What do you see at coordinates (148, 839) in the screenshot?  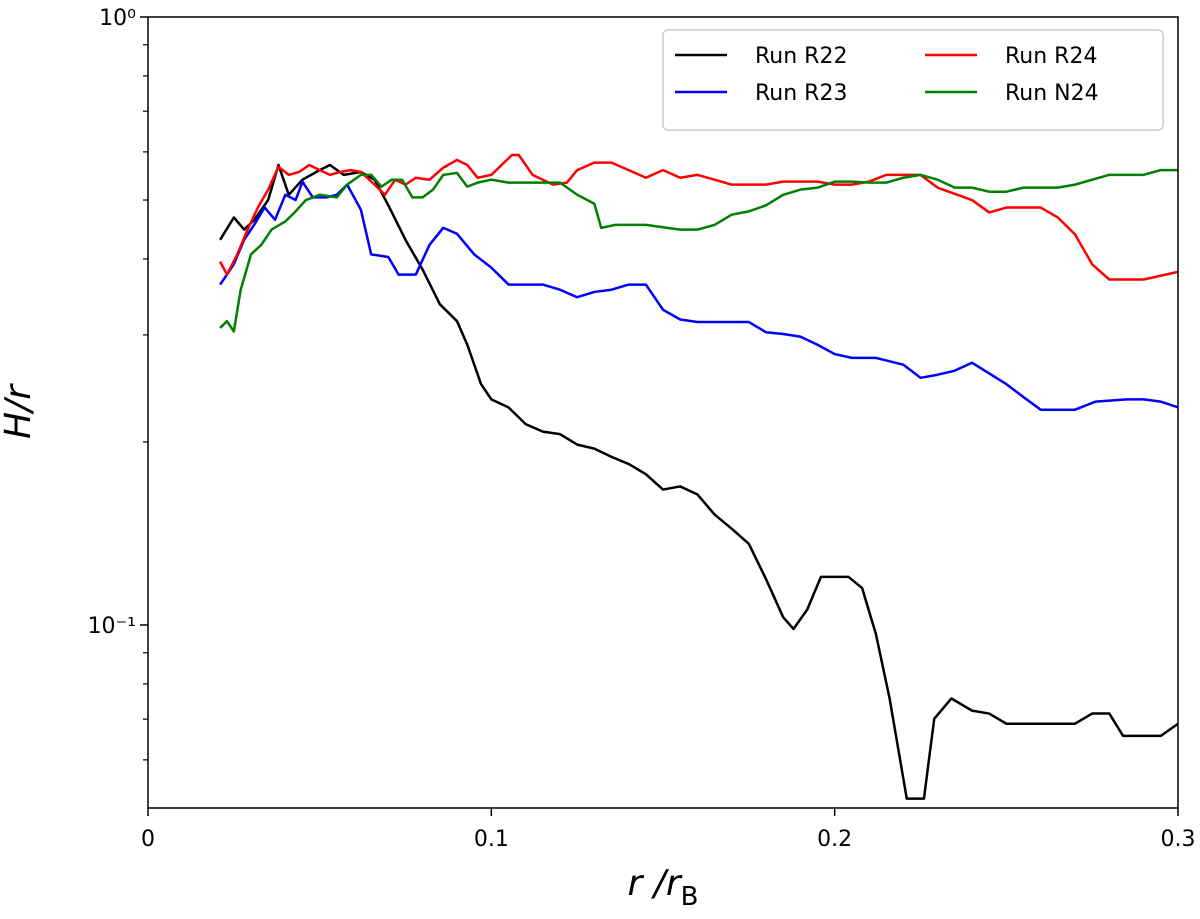 I see `x-tick-label: 0` at bounding box center [148, 839].